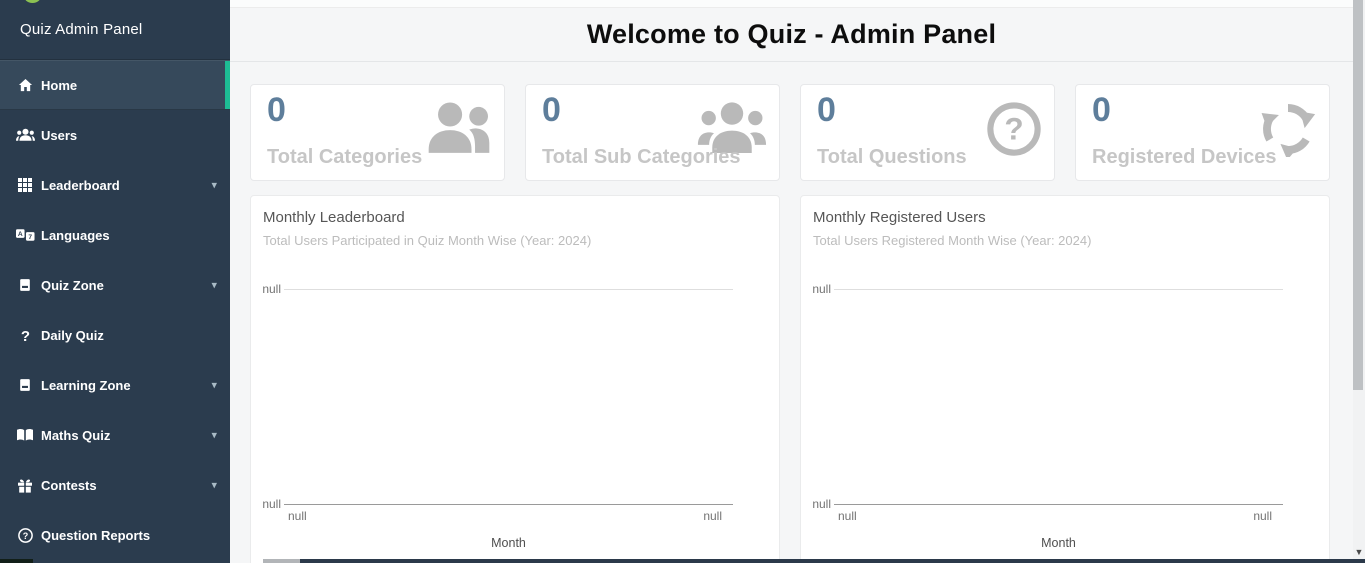 The height and width of the screenshot is (563, 1365). I want to click on sidebar-item-leaderboard: Leaderboard ▾, so click(115, 185).